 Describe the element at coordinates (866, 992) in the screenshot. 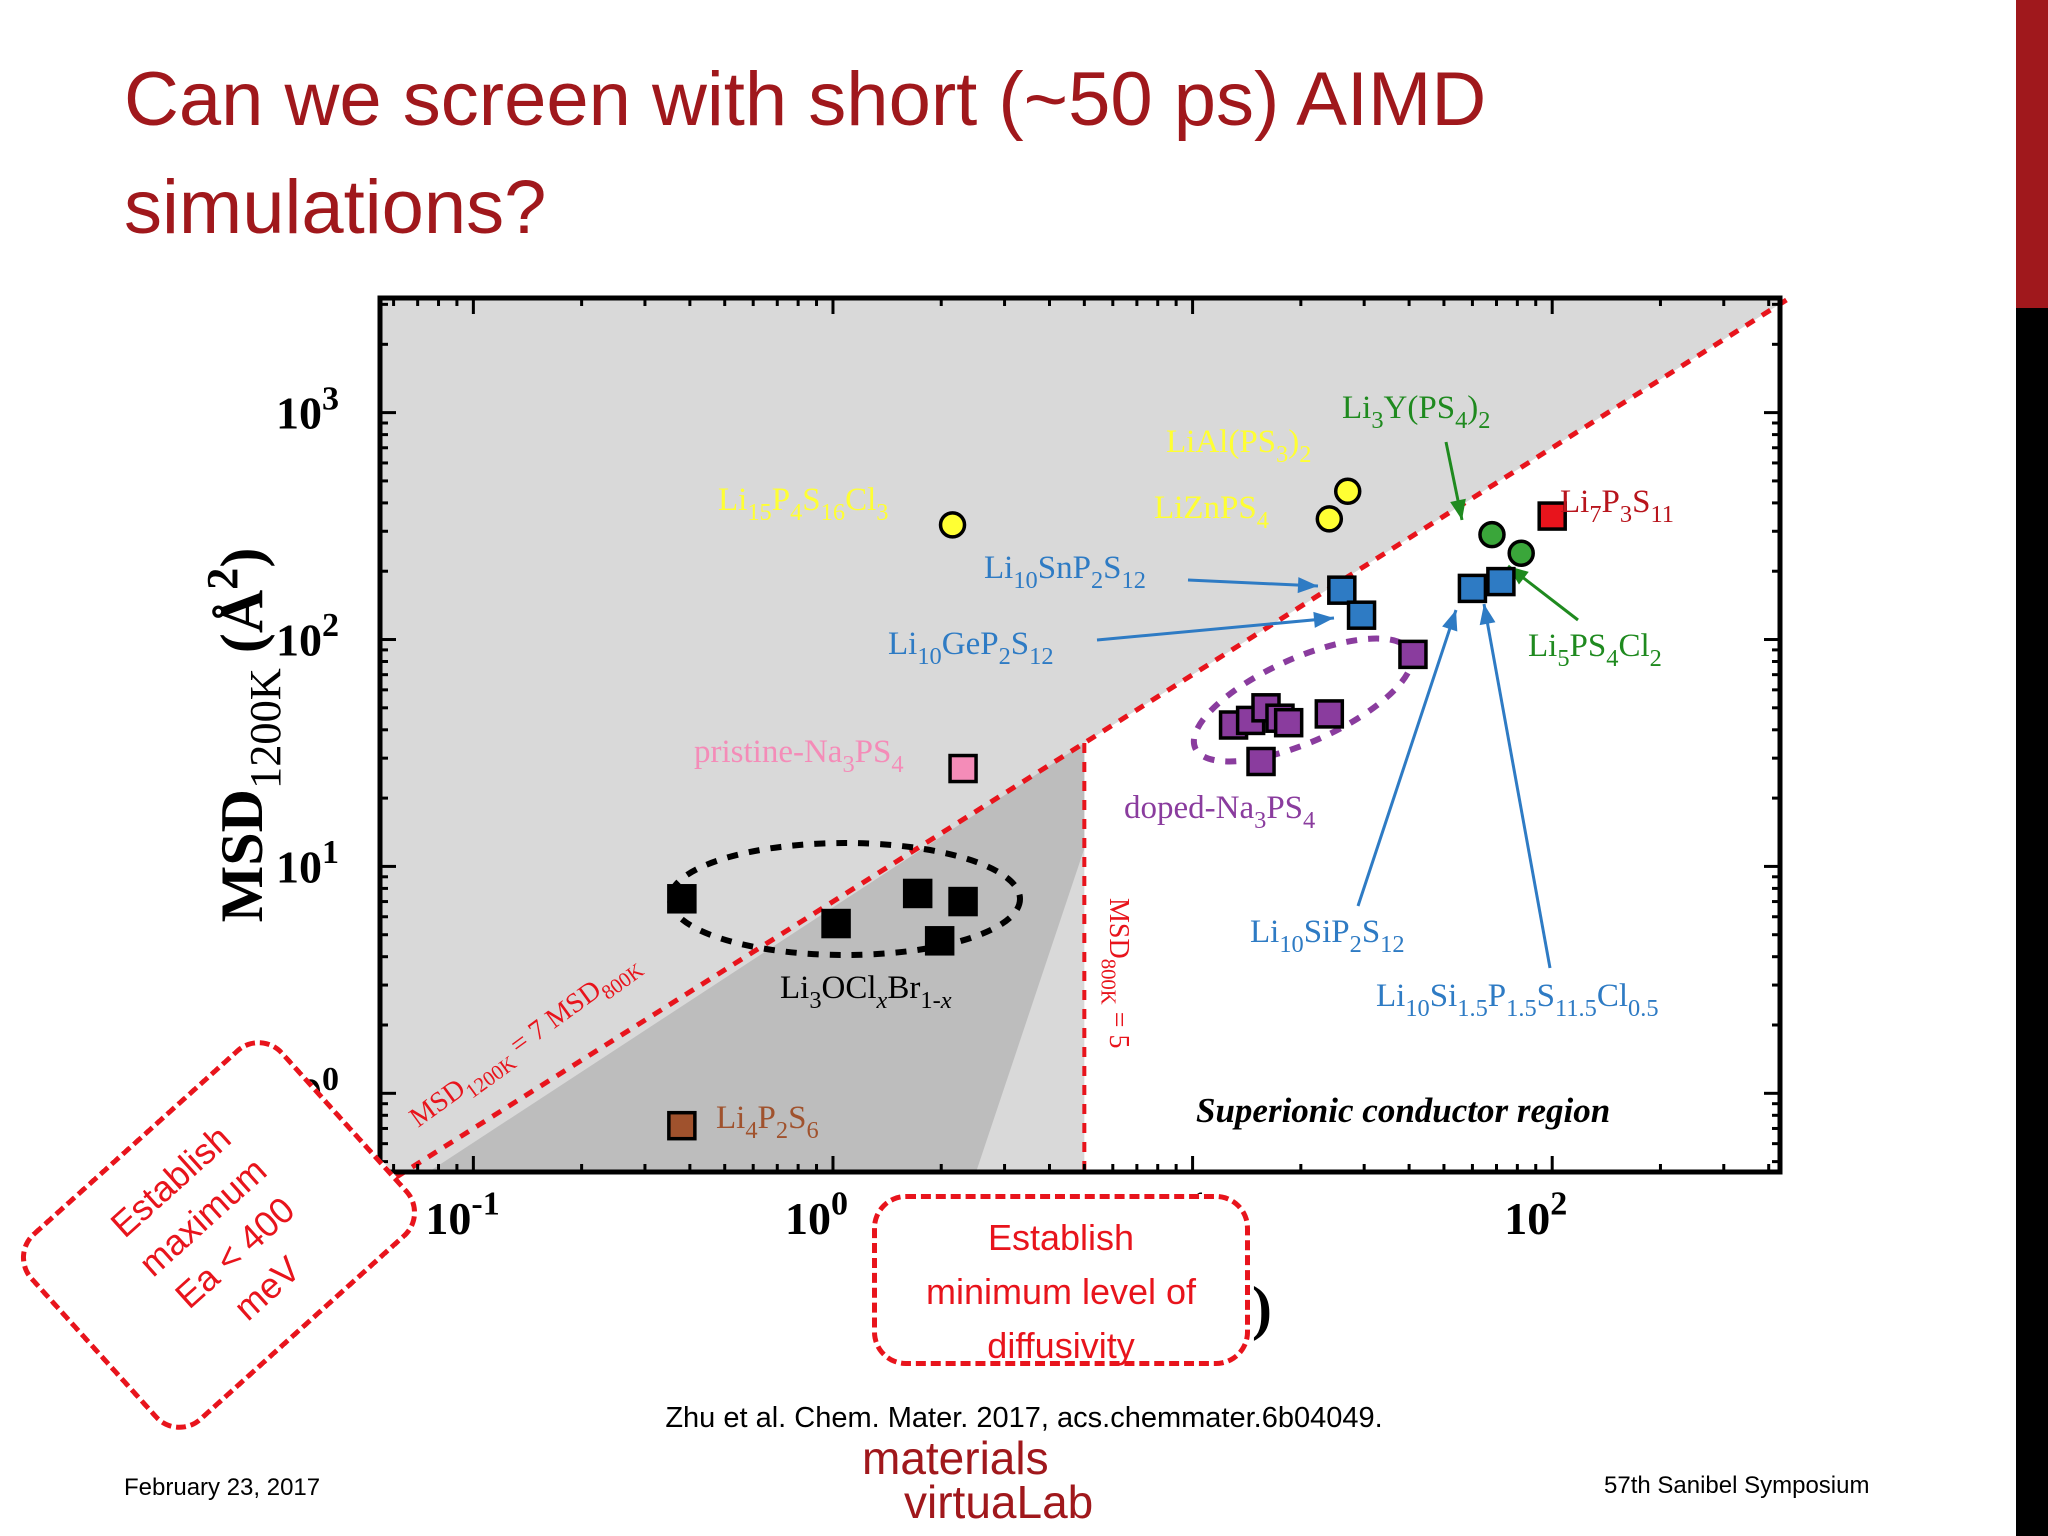

I see `label-li3oclxbr1-x: Li3​OClx​Br1-​x​` at that location.